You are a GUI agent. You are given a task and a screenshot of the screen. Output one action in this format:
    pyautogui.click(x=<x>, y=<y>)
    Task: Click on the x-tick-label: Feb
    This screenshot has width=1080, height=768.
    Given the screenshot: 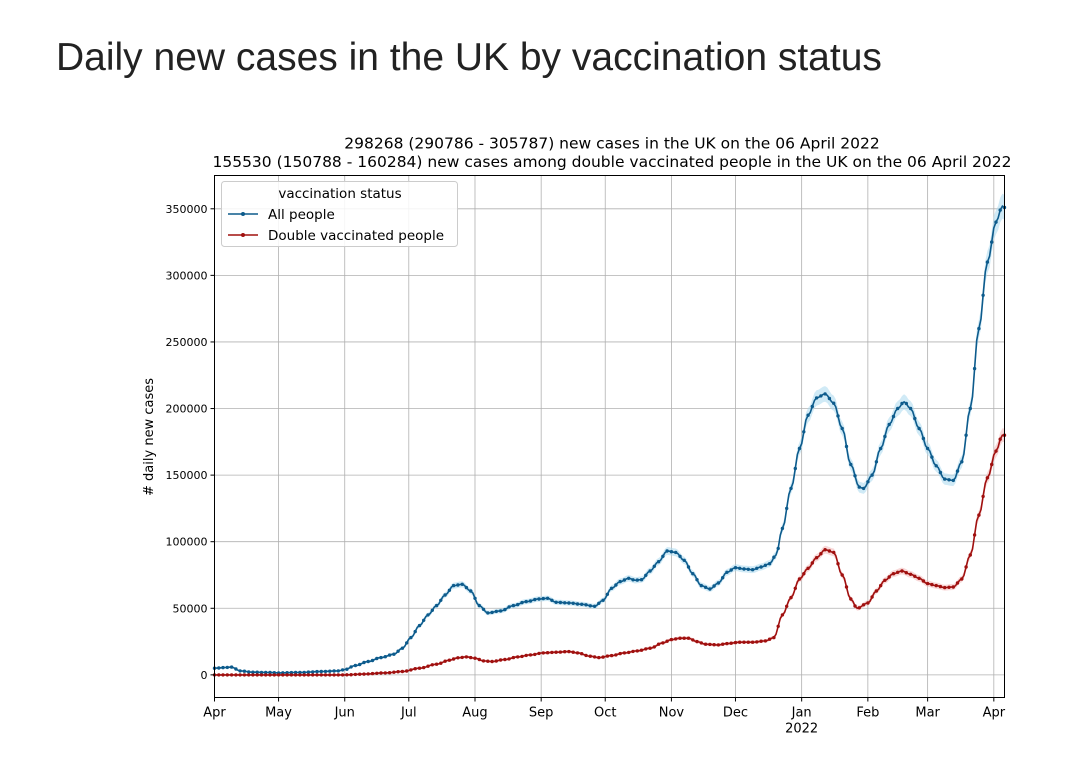 What is the action you would take?
    pyautogui.click(x=867, y=713)
    